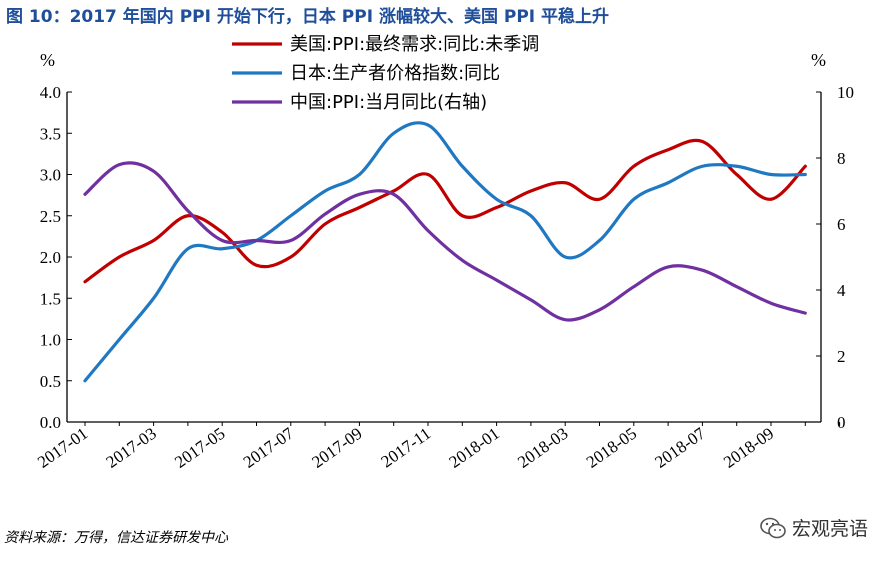  Describe the element at coordinates (47, 60) in the screenshot. I see `left-axis-unit: %` at that location.